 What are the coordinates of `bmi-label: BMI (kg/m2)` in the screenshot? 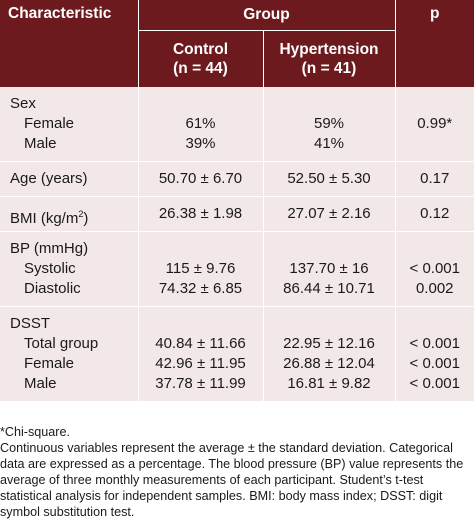 It's located at (69, 214).